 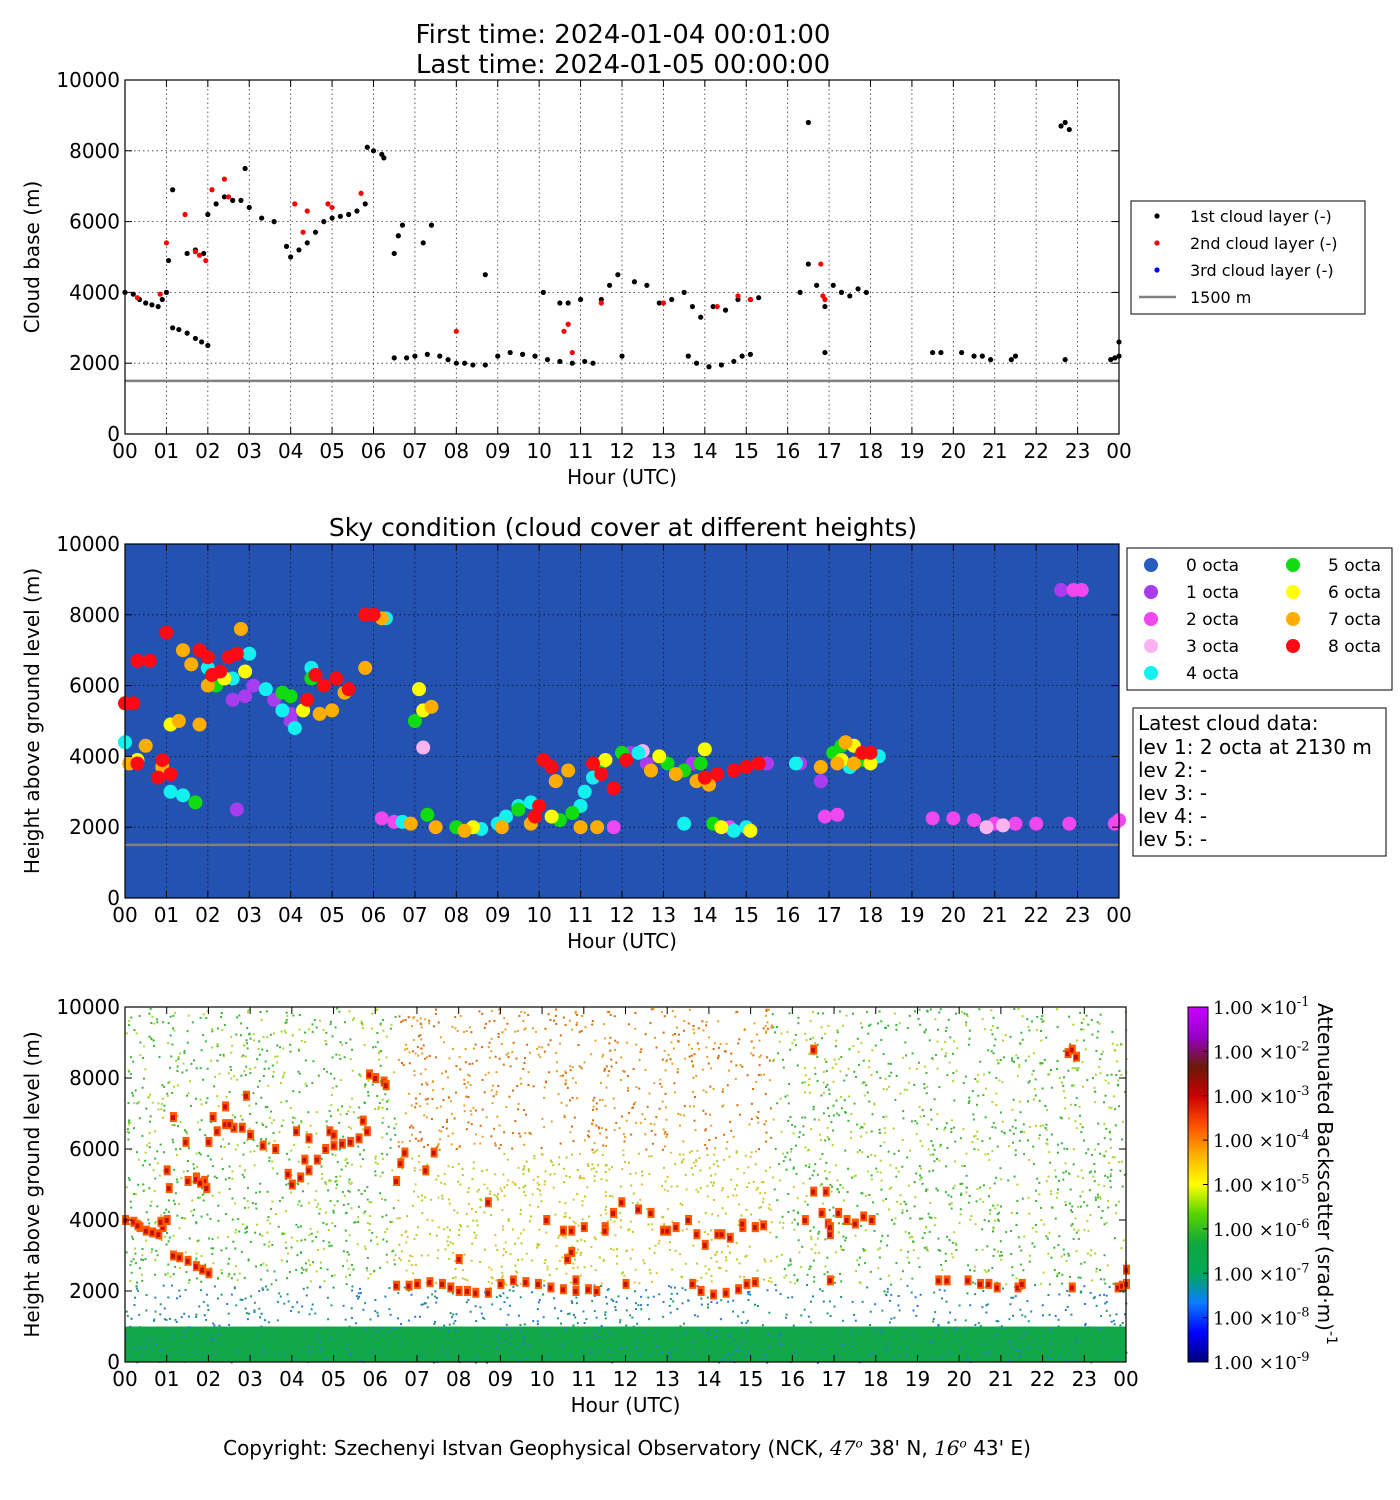 I want to click on y-tick-label: 10000, so click(x=88, y=544).